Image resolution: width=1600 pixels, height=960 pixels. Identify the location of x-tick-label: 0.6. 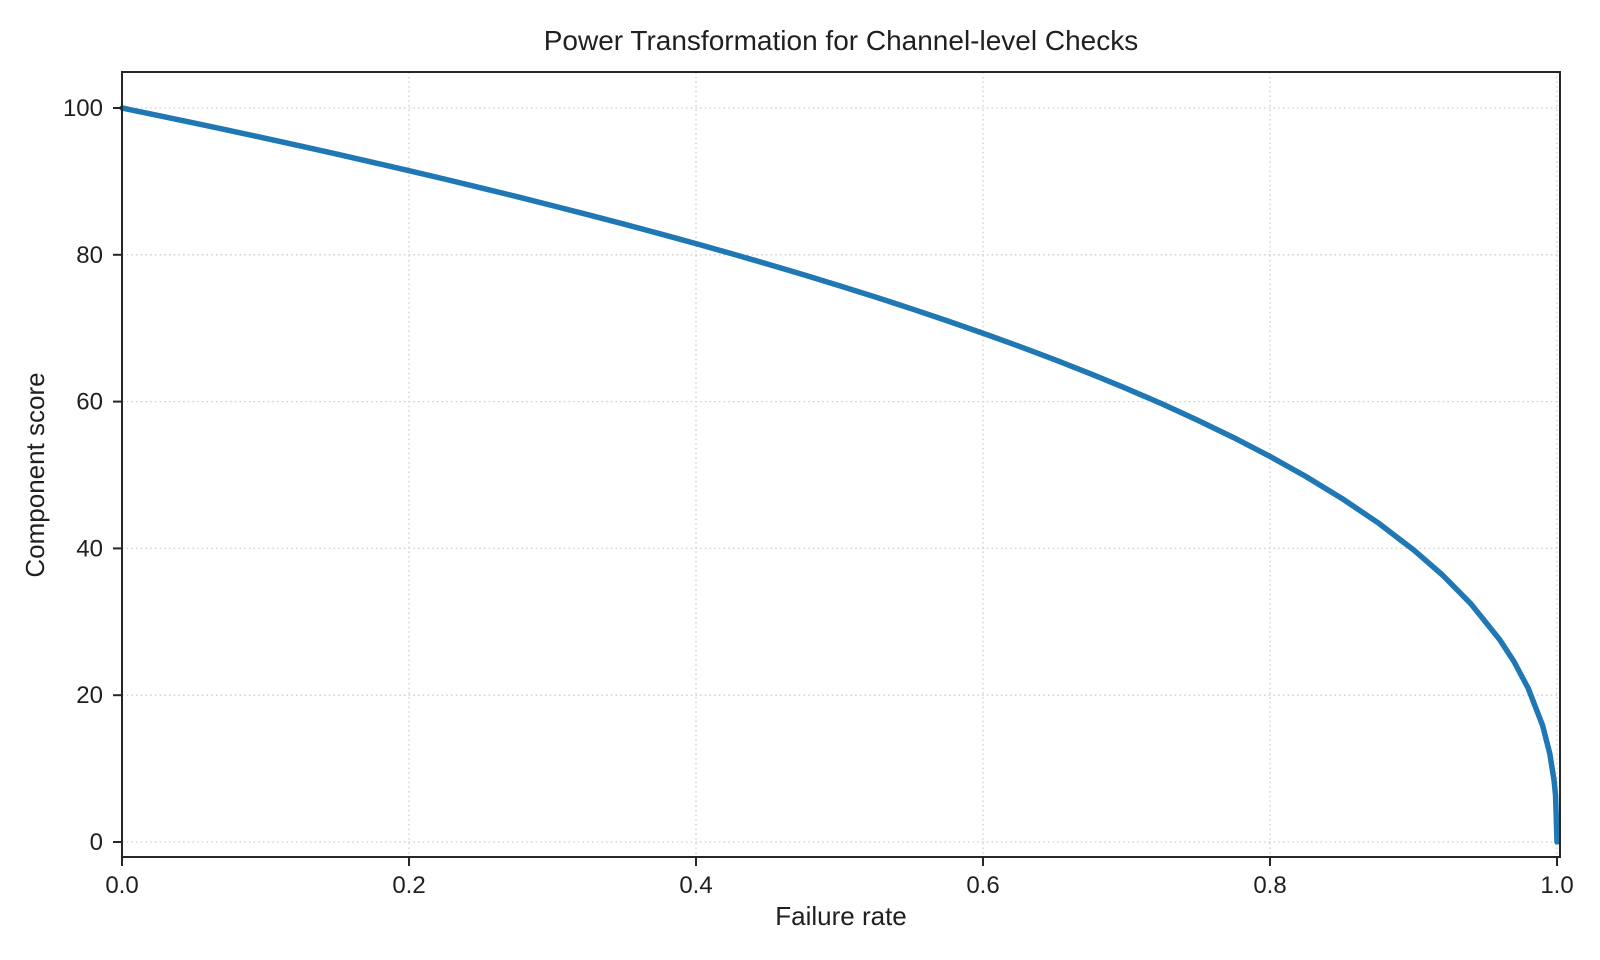
(982, 885).